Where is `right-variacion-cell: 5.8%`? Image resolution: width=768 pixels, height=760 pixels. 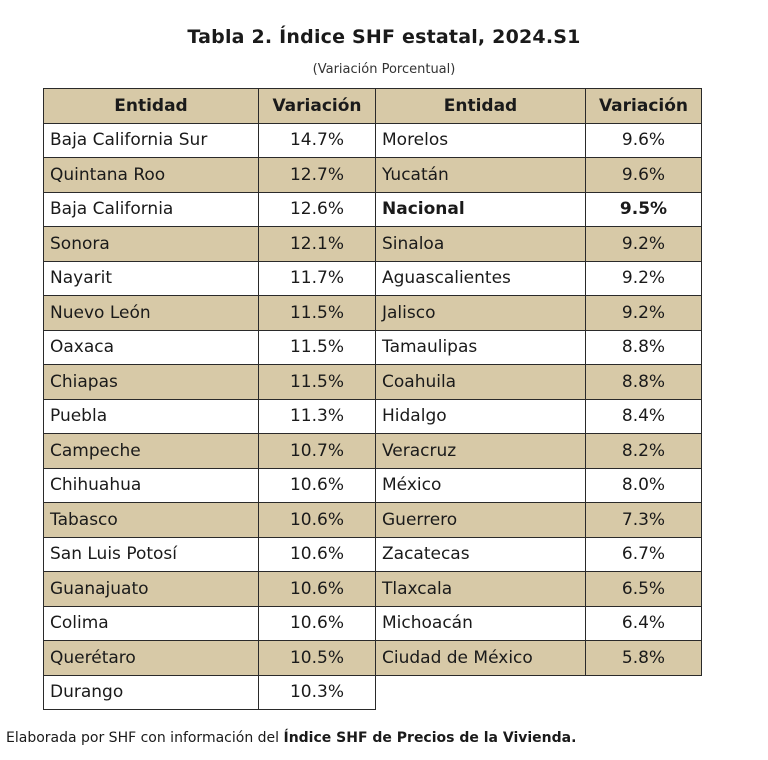 right-variacion-cell: 5.8% is located at coordinates (643, 658).